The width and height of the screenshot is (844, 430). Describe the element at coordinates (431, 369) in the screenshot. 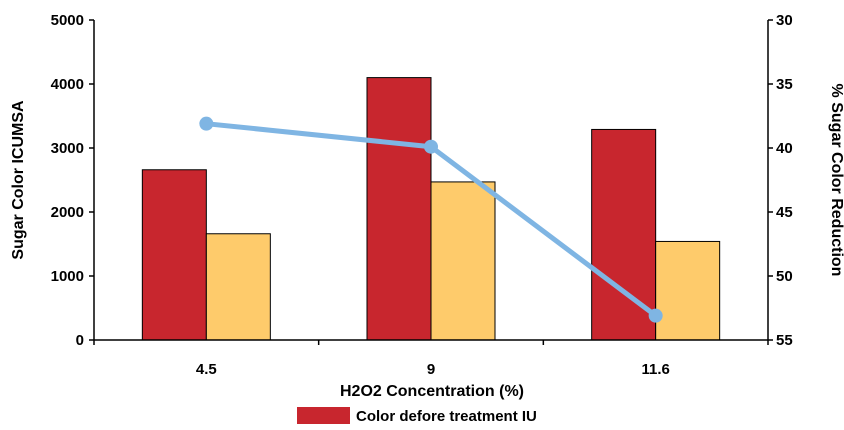

I see `x-tick-label: 9` at that location.